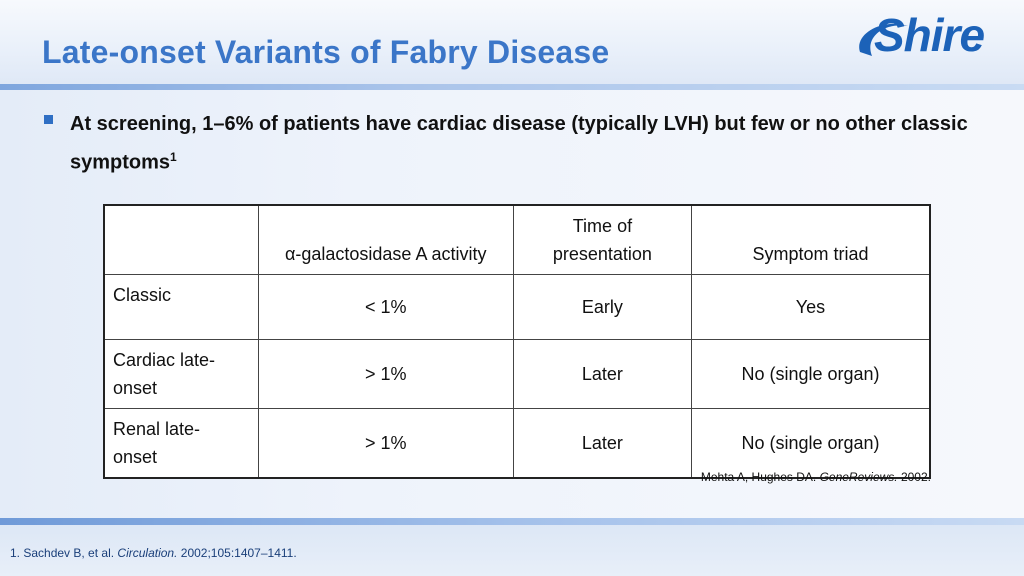  What do you see at coordinates (157, 443) in the screenshot?
I see `row-label-text: Renal late-onset` at bounding box center [157, 443].